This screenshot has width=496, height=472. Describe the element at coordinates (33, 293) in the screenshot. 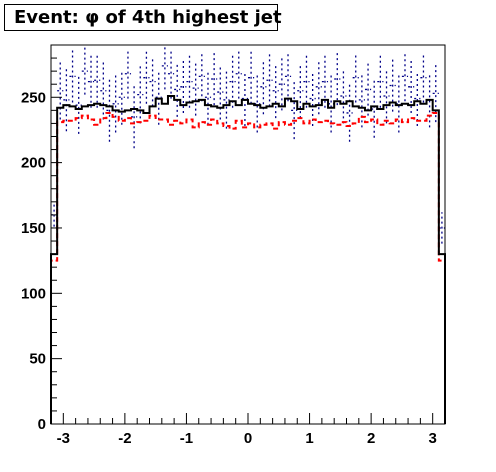

I see `y-tick-label-100: 100` at that location.